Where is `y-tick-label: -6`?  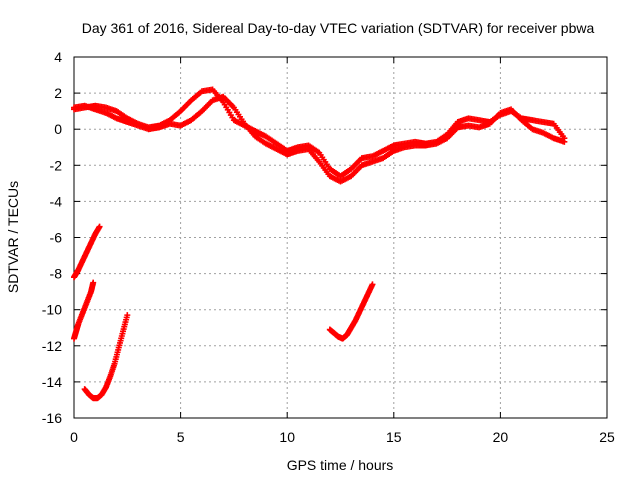 y-tick-label: -6 is located at coordinates (56, 238).